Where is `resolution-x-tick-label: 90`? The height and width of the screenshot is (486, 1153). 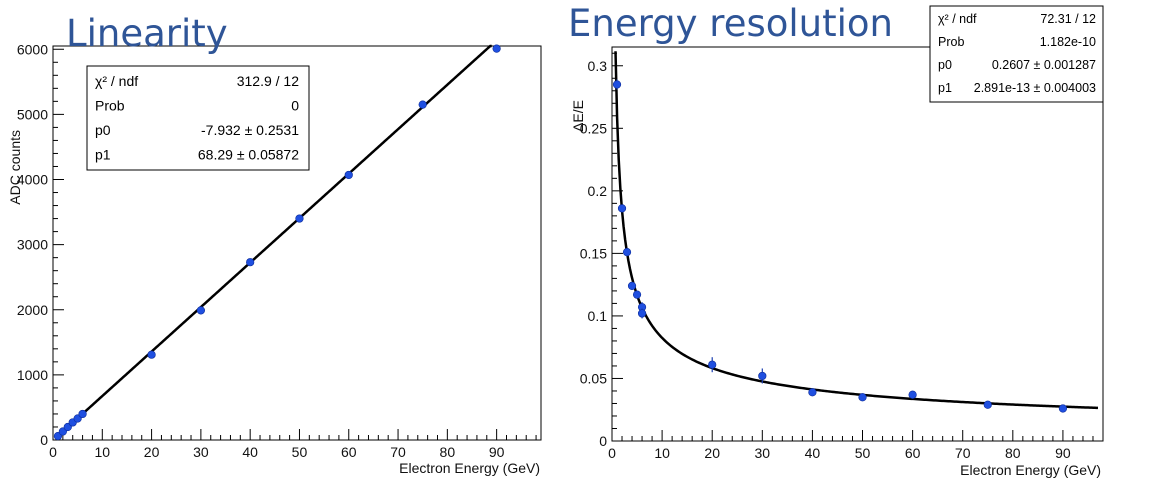
resolution-x-tick-label: 90 is located at coordinates (1063, 453).